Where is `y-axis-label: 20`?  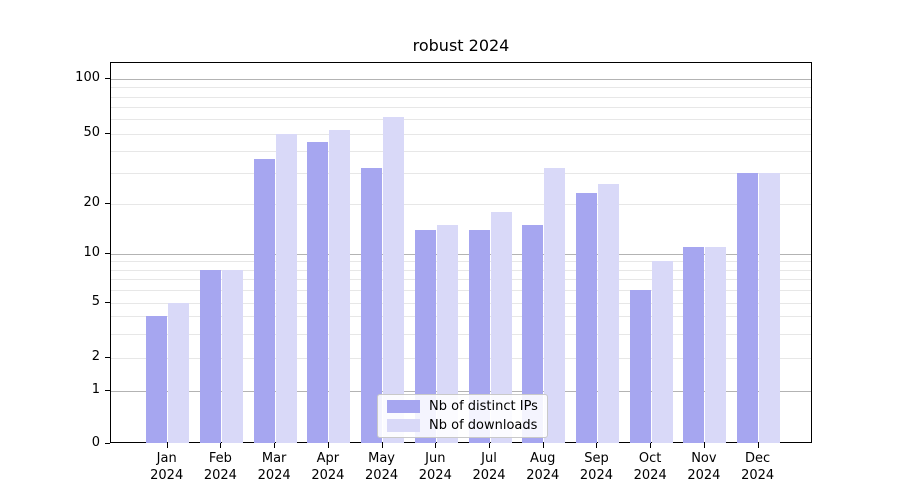
y-axis-label: 20 is located at coordinates (91, 202).